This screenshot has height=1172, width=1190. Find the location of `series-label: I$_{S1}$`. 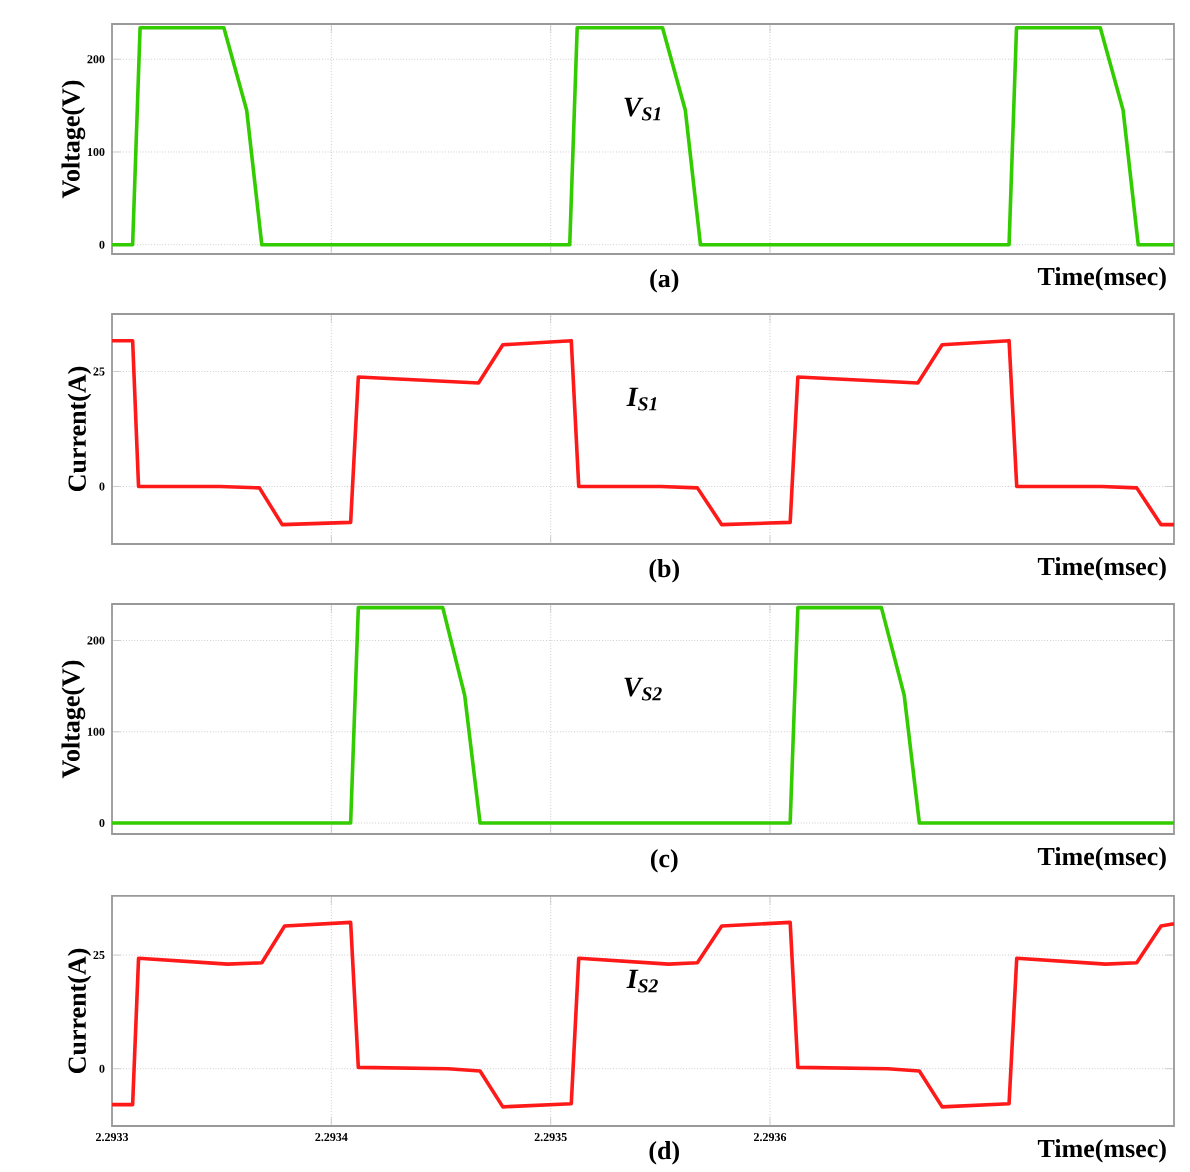

series-label: I$_{S1}$ is located at coordinates (641, 399).